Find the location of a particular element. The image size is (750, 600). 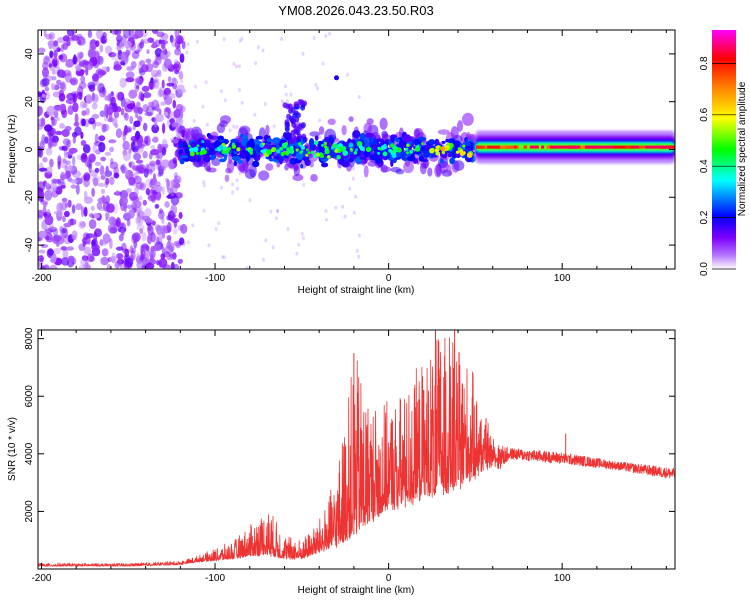

colorbar-tick-label: 0.0 is located at coordinates (704, 269).